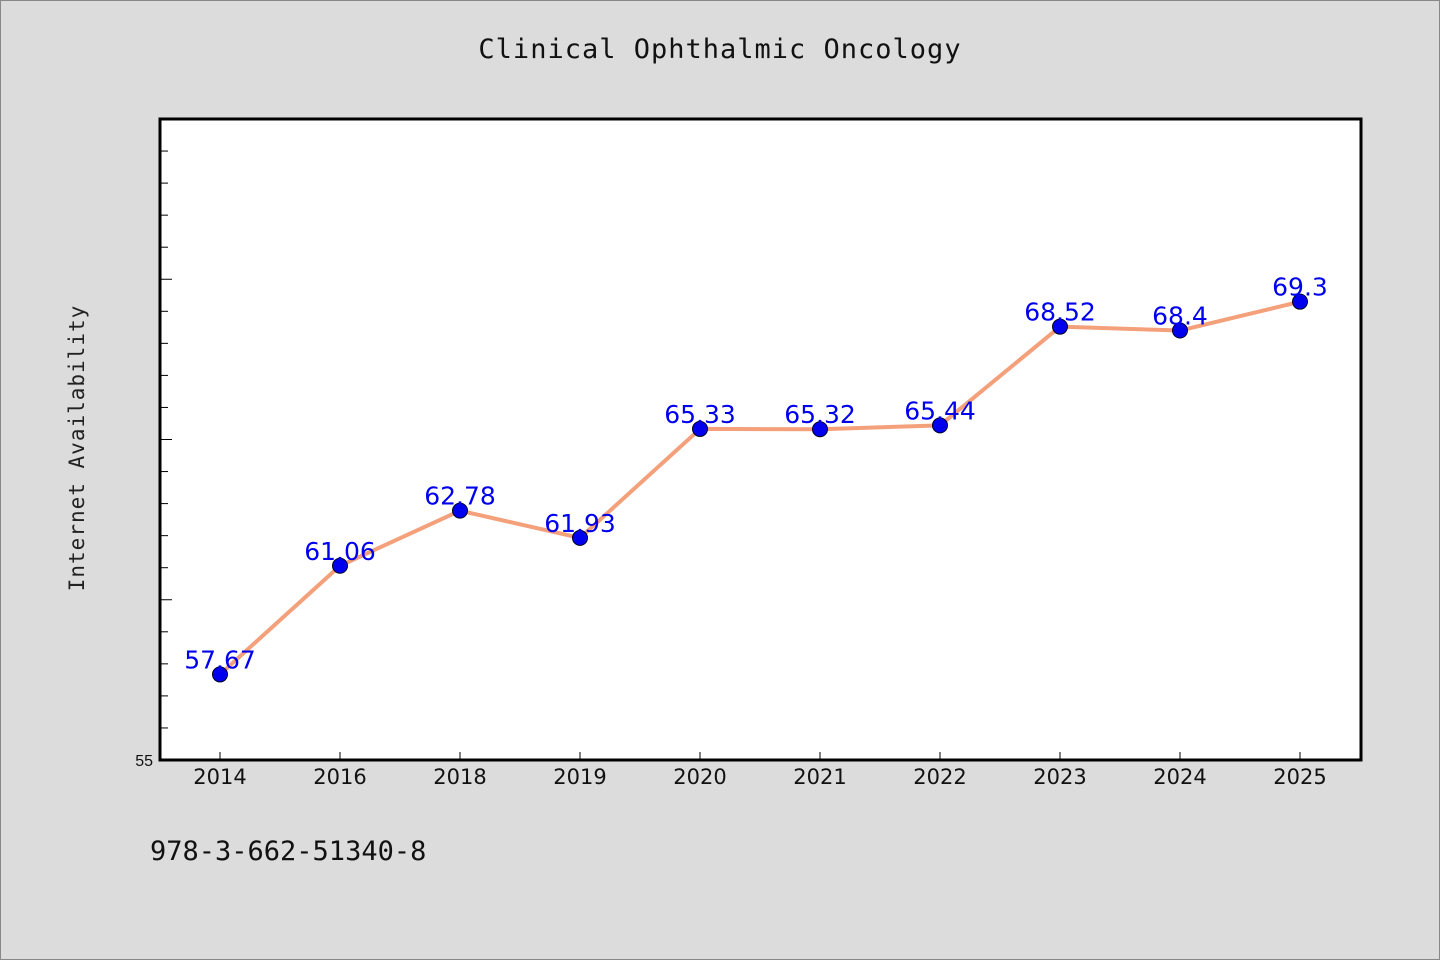 The image size is (1440, 960). Describe the element at coordinates (220, 659) in the screenshot. I see `data-label: 57.67` at that location.